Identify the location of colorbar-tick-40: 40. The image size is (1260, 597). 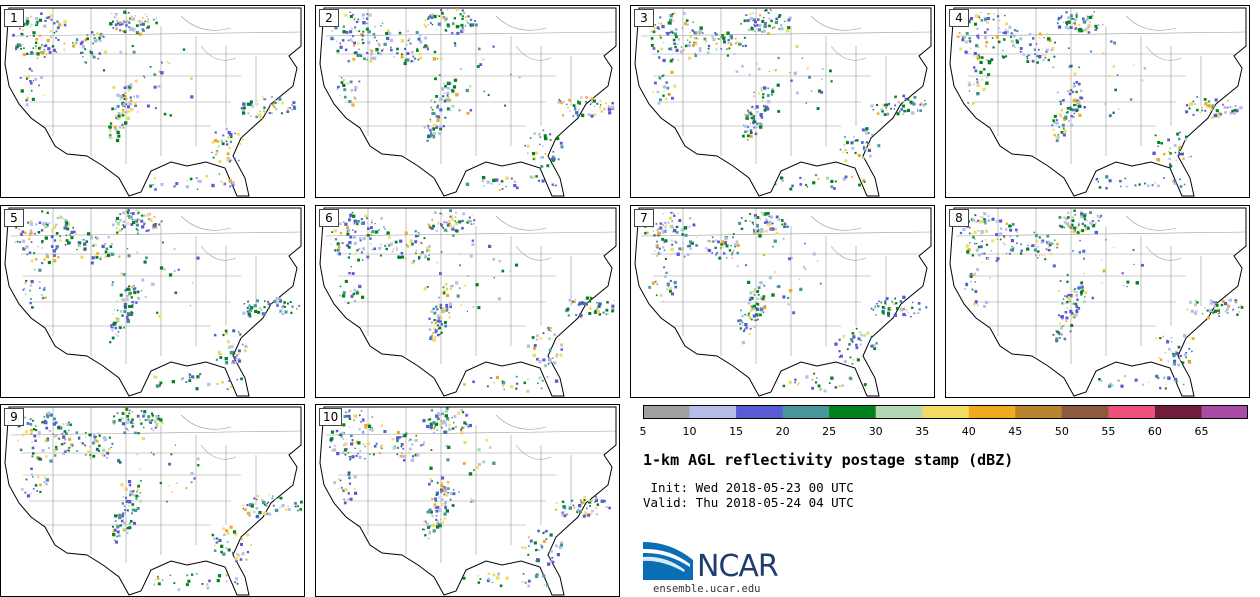
(968, 431).